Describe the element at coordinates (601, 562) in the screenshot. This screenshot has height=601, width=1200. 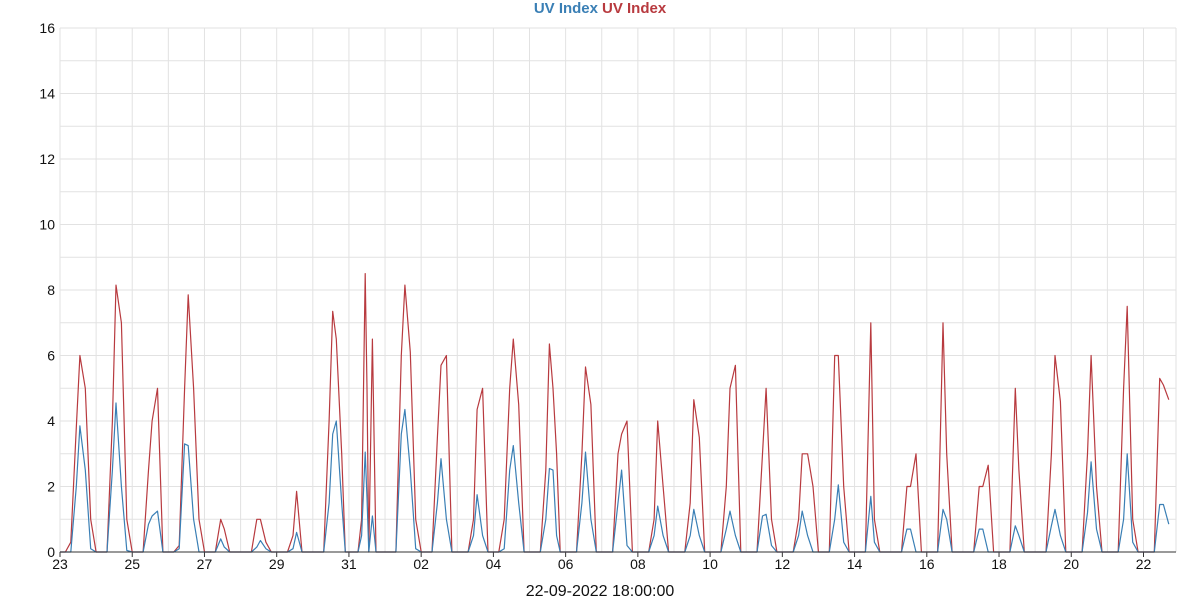
I see `x-axis-ticks: 23 25 27 29 31 02 04 06 08 10 12 14 16 18 20 22` at that location.